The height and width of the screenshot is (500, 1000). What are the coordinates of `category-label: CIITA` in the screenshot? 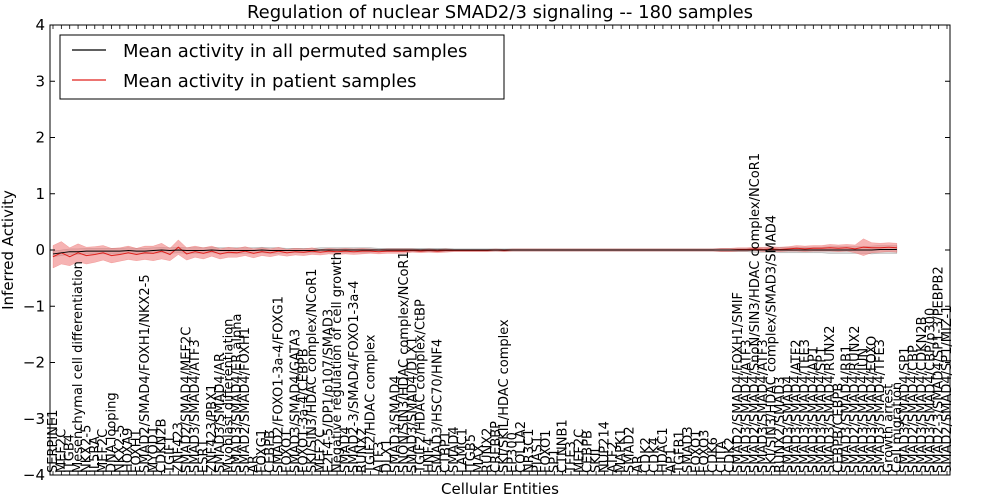 It's located at (721, 456).